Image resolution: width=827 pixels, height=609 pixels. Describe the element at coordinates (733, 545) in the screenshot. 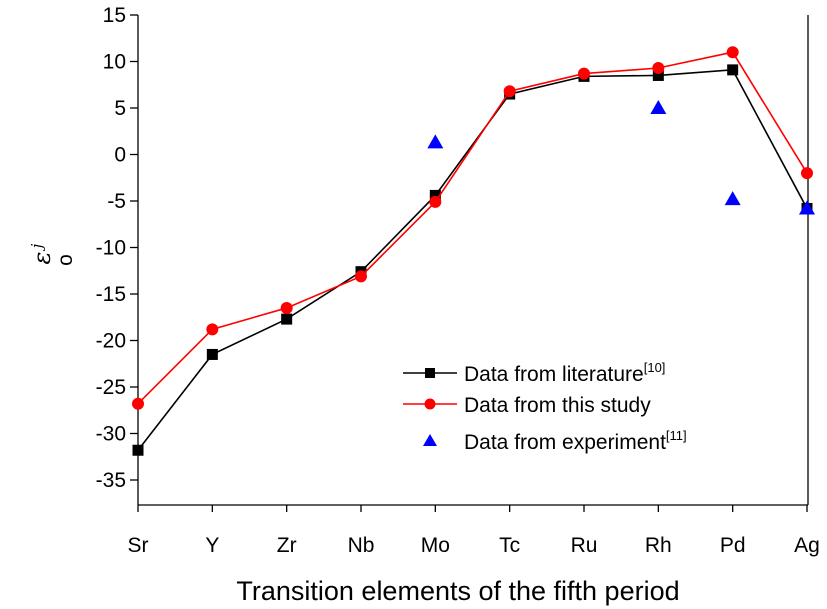

I see `x-tick-label: Pd` at that location.